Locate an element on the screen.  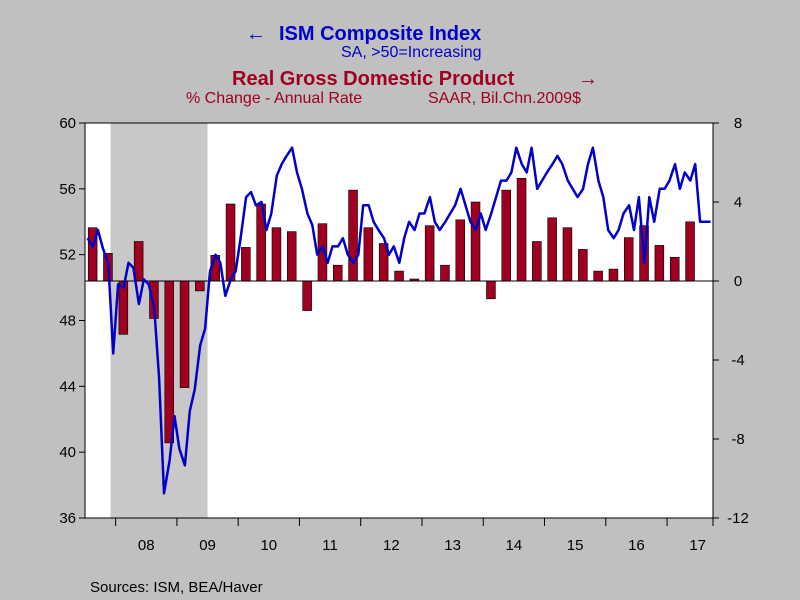
x-tick-label: 08 is located at coordinates (146, 545).